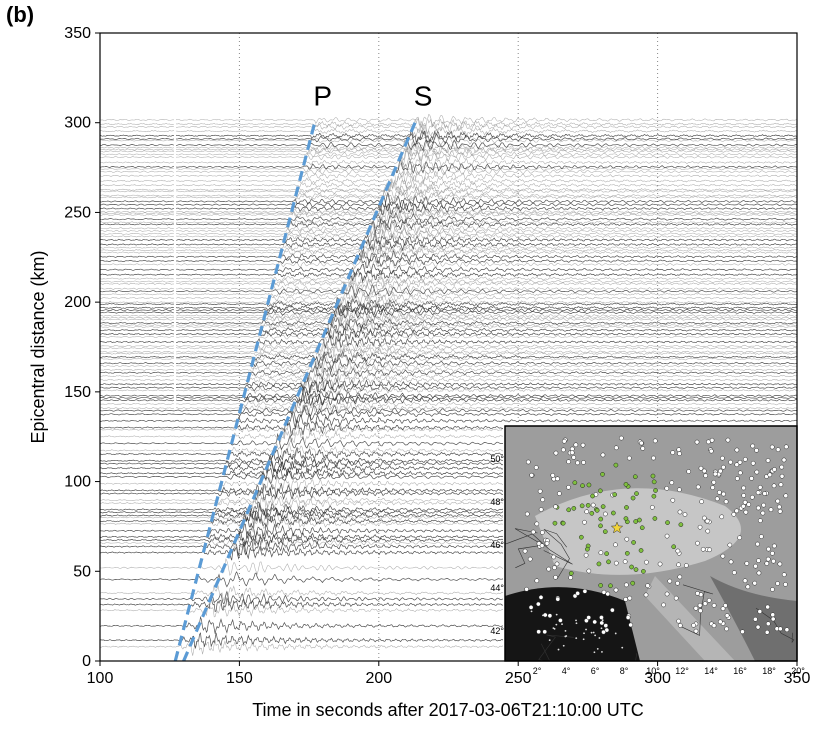  I want to click on inset-lon-label: 4°, so click(566, 671).